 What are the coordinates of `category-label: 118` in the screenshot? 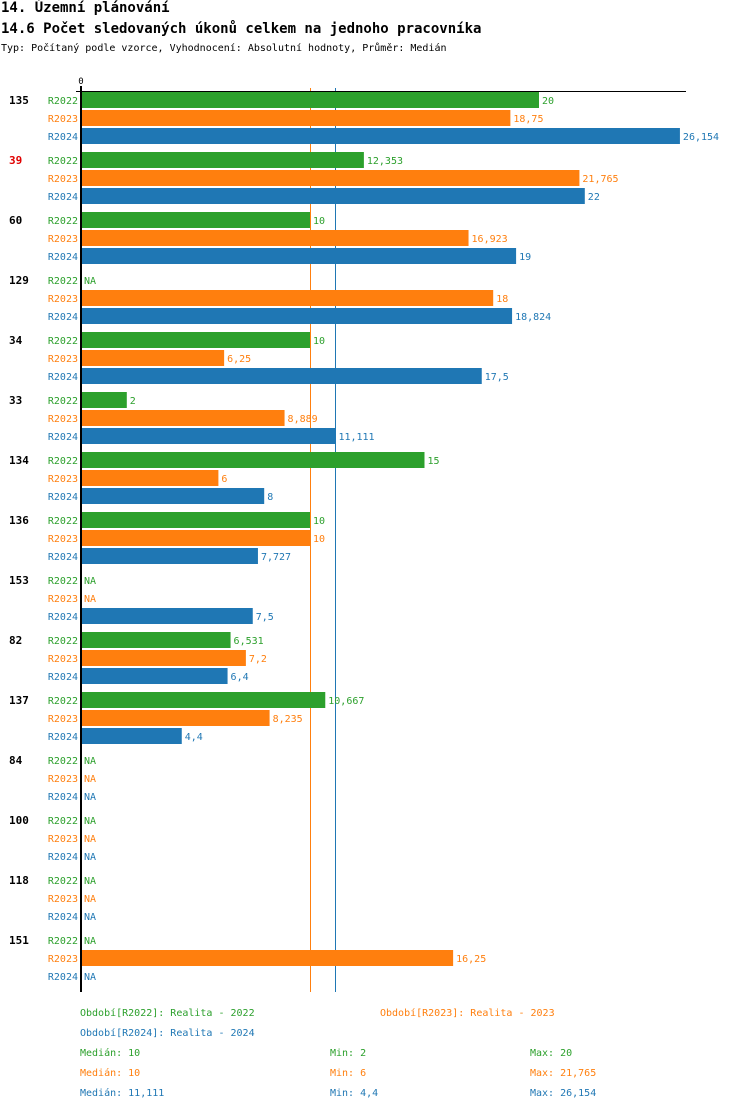 It's located at (19, 880).